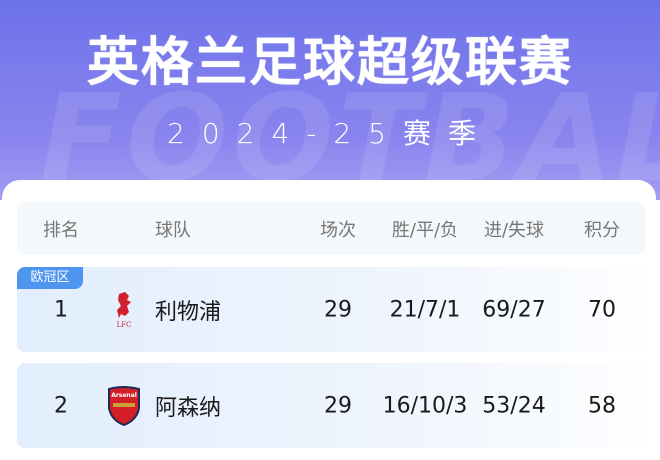  Describe the element at coordinates (61, 309) in the screenshot. I see `rank: 1` at that location.